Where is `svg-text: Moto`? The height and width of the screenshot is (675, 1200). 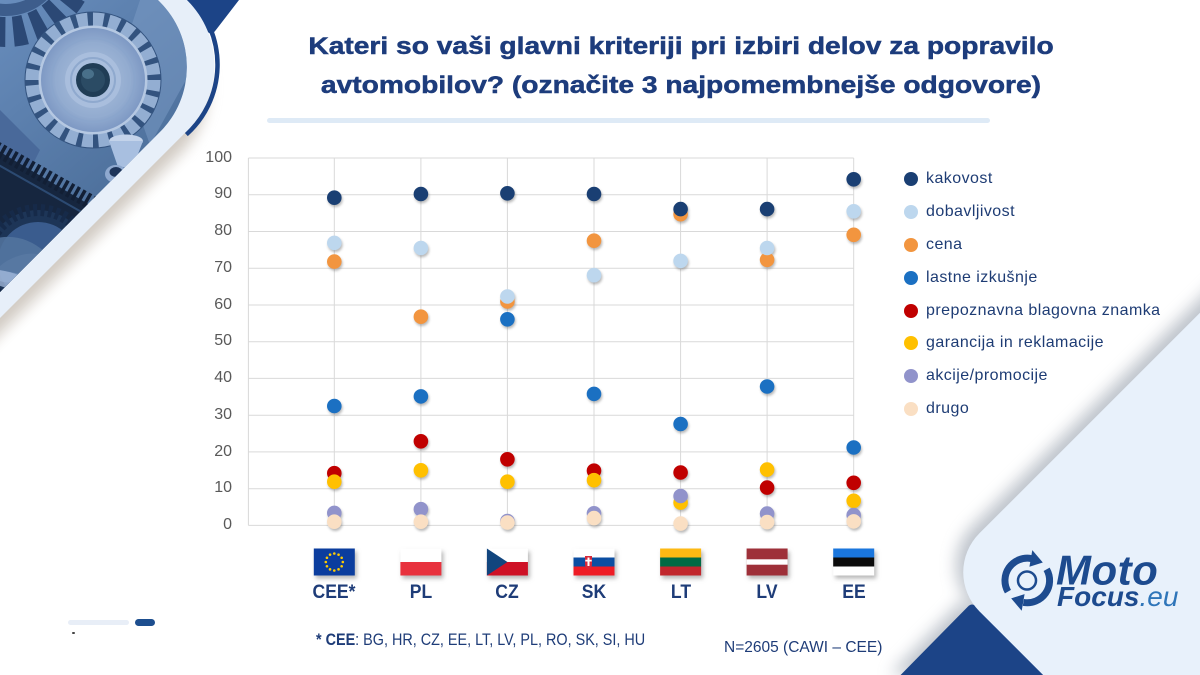 svg-text: Moto is located at coordinates (1107, 570).